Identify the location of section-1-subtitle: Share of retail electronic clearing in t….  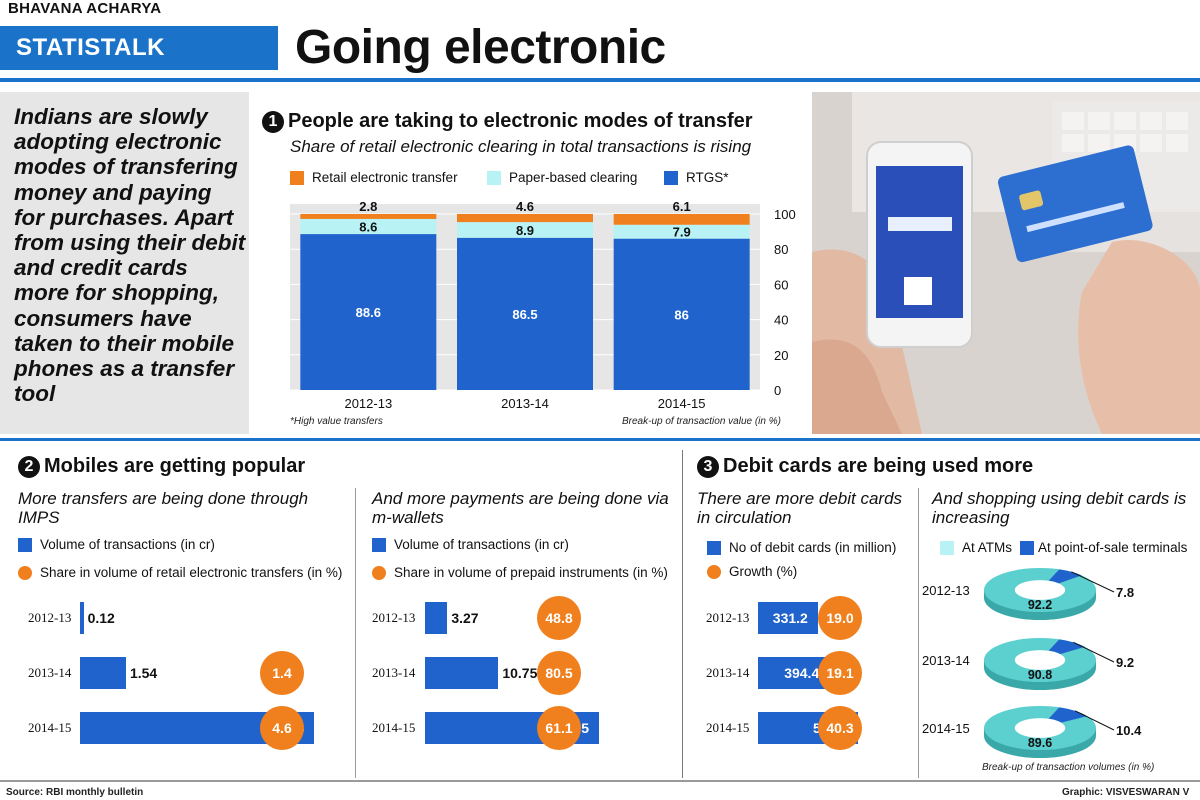
(521, 146).